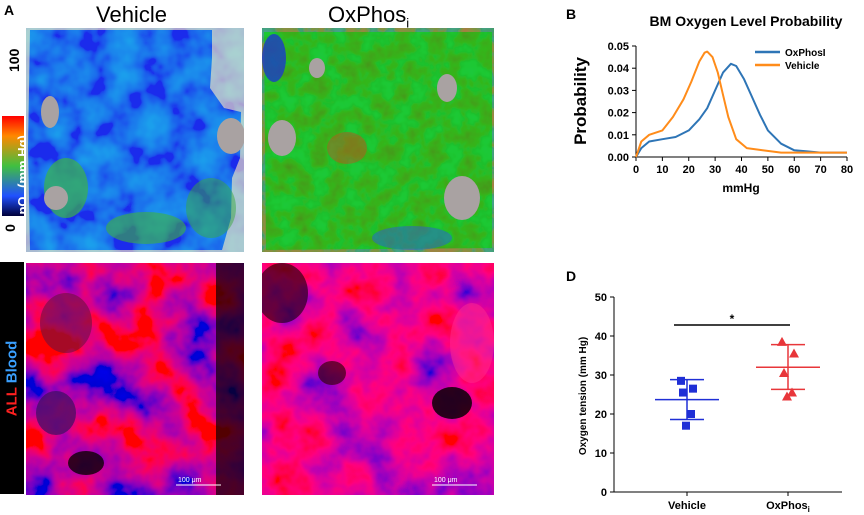  Describe the element at coordinates (378, 140) in the screenshot. I see `oxphos-oxygen-map` at that location.